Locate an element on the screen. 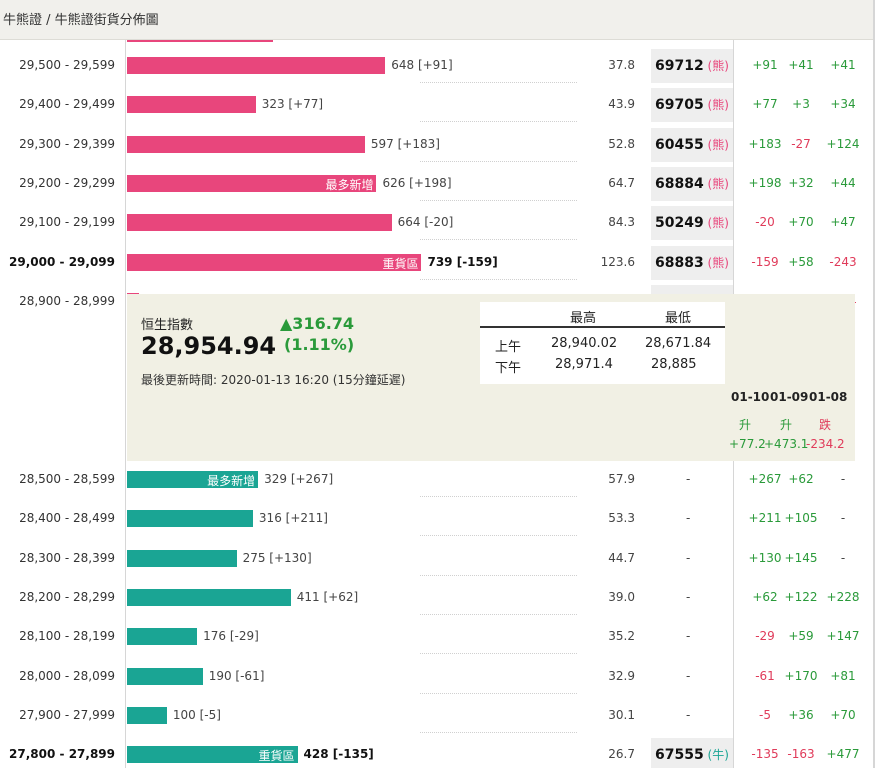 The image size is (875, 768). warrant-code-number: 69712 is located at coordinates (679, 66).